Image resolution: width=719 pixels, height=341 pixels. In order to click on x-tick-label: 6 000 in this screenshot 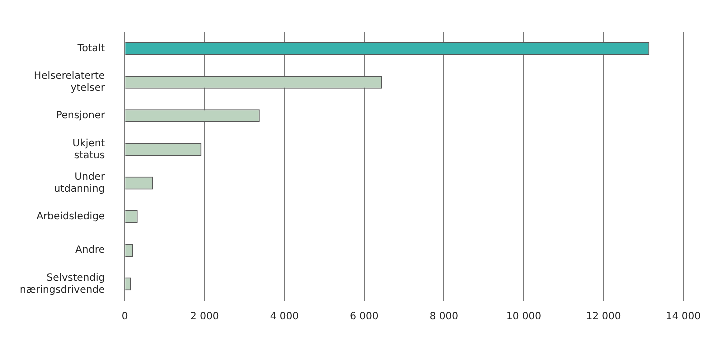, I will do `click(364, 317)`.